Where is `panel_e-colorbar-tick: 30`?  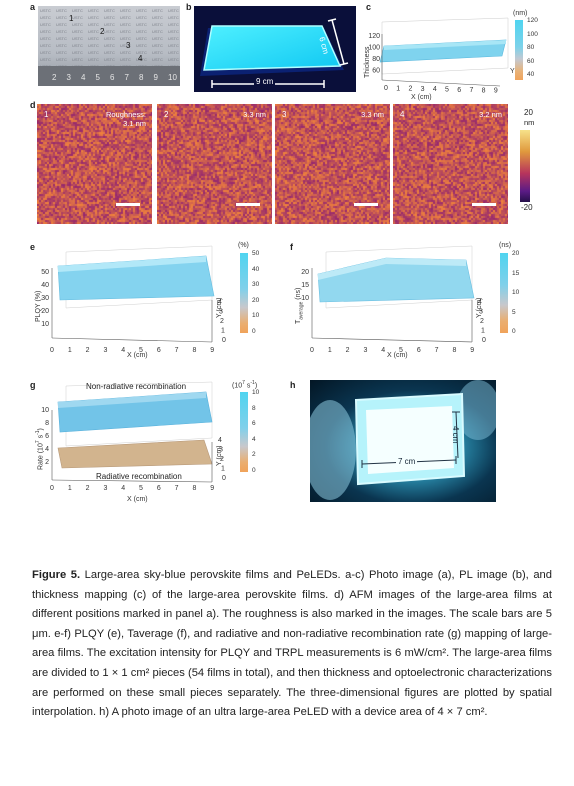
panel_e-colorbar-tick: 30 is located at coordinates (256, 285).